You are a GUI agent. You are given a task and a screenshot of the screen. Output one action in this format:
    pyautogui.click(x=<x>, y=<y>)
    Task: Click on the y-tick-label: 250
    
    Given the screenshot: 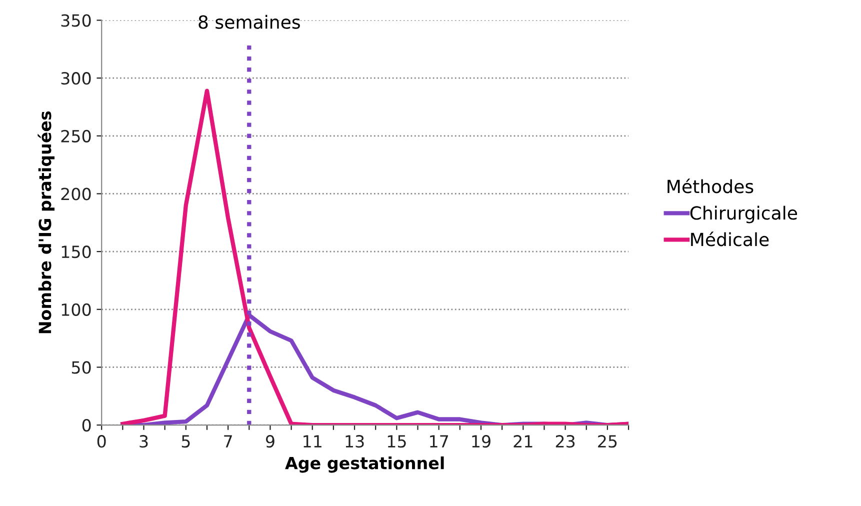 What is the action you would take?
    pyautogui.click(x=76, y=136)
    